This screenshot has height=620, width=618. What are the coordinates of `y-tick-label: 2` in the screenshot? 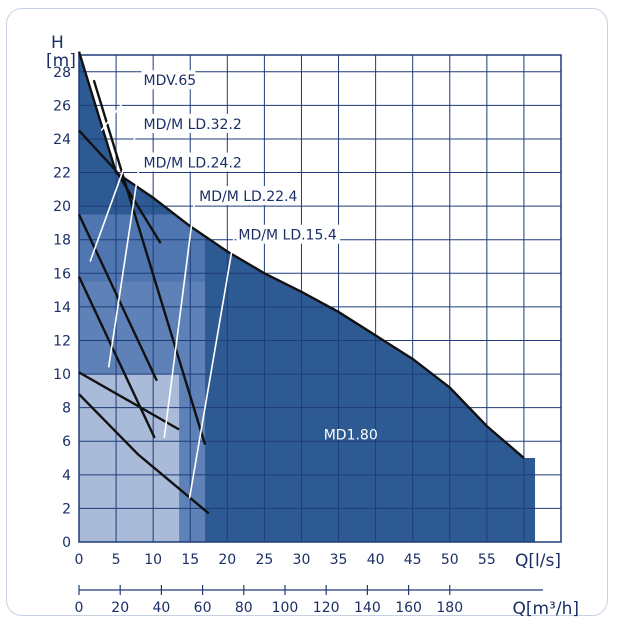 It's located at (66, 509).